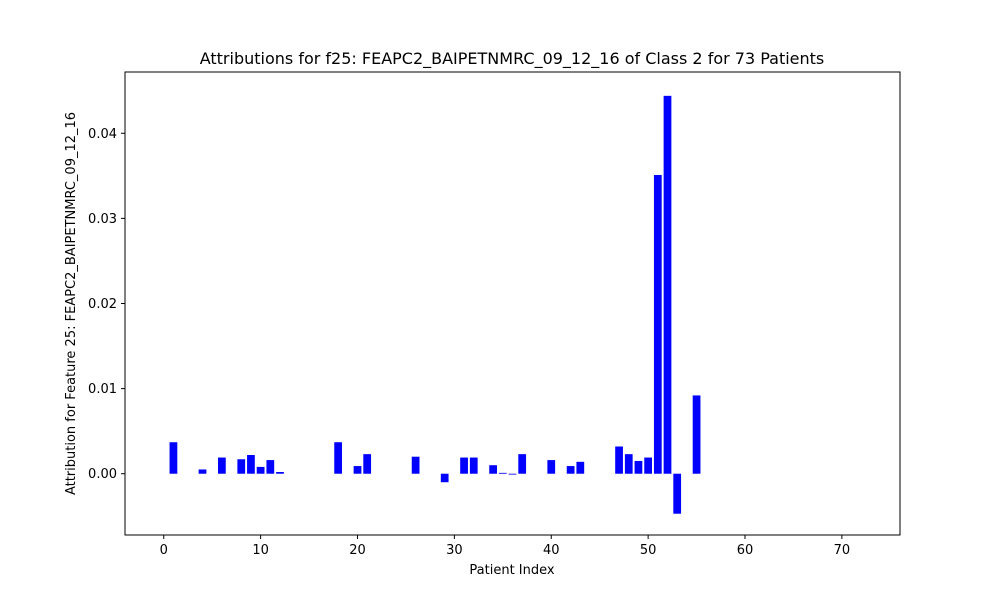 The width and height of the screenshot is (1000, 604). I want to click on x-axis-ticks: 0 10 20 30 40 50 60 70, so click(505, 546).